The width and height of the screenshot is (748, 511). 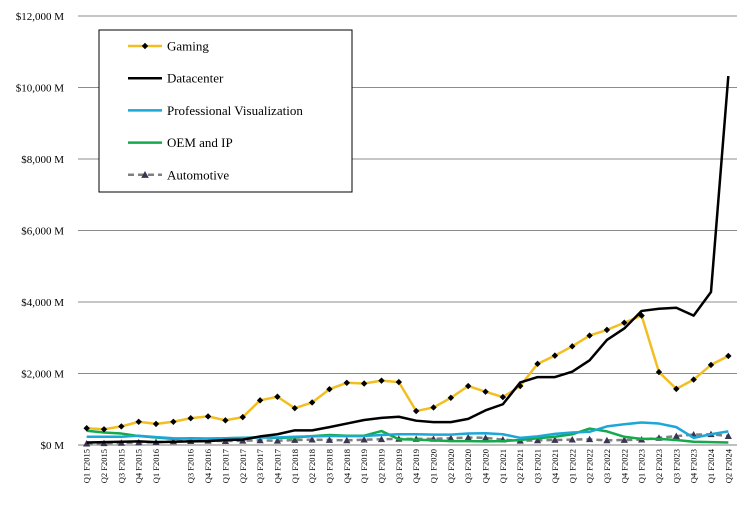 I want to click on x-tick-label: Q1 F2022, so click(x=572, y=466).